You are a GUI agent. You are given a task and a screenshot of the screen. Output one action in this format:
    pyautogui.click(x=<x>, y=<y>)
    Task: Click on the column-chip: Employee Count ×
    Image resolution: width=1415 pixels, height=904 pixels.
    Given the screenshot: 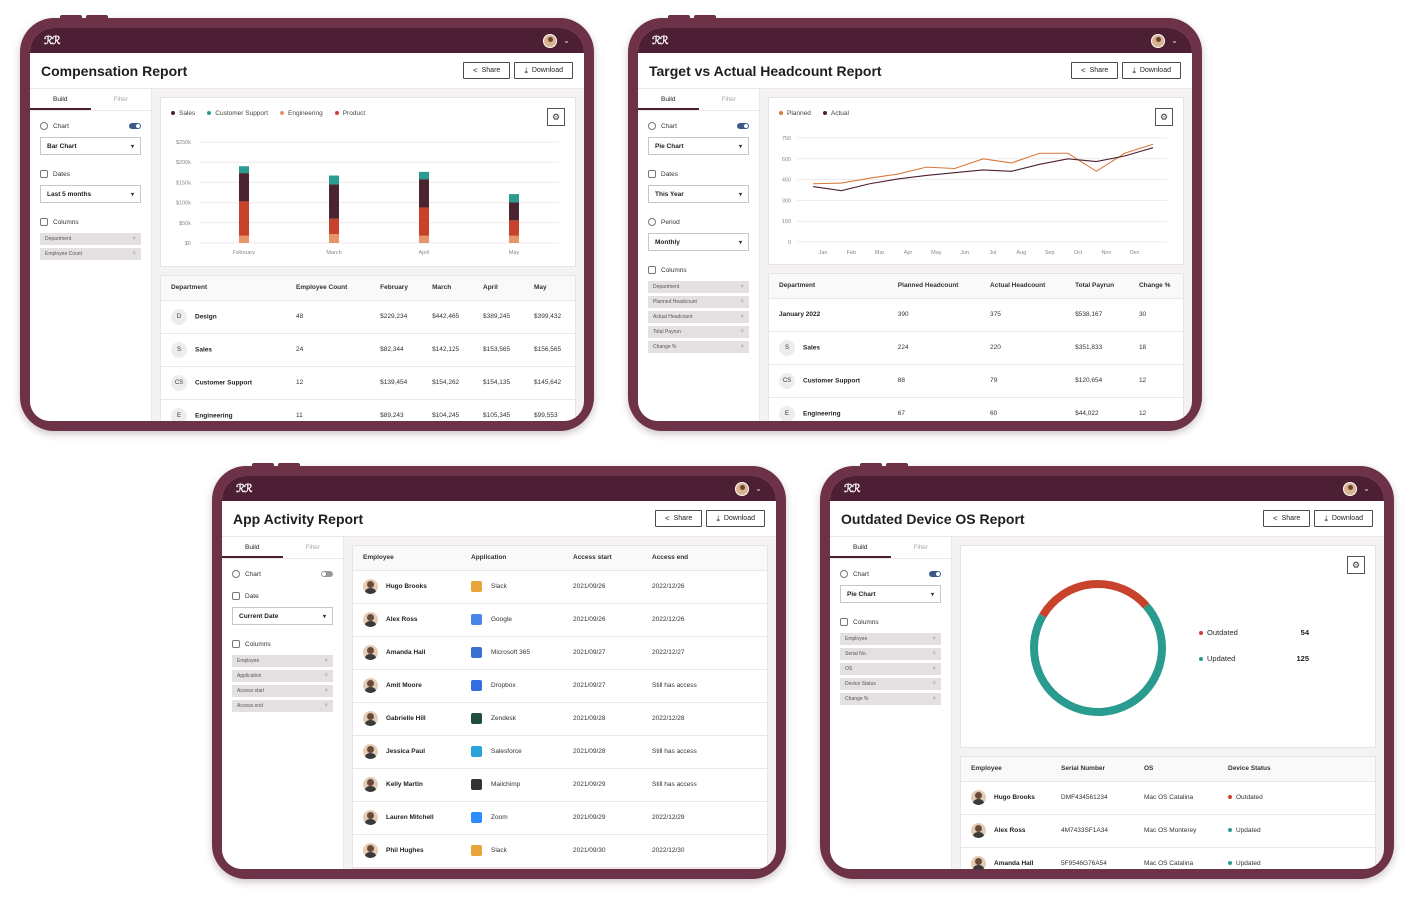 What is the action you would take?
    pyautogui.click(x=90, y=254)
    